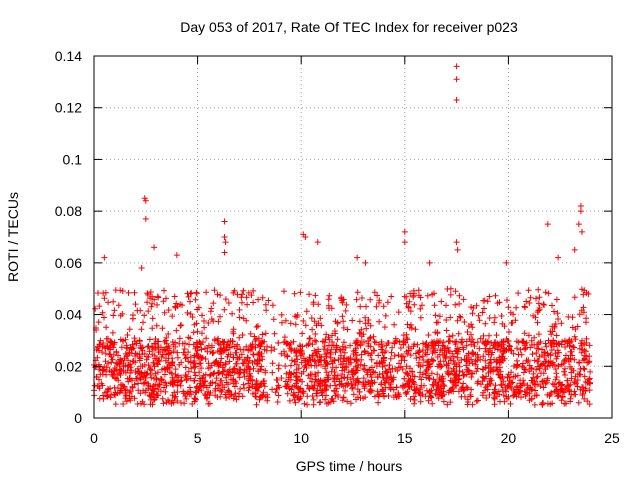  Describe the element at coordinates (68, 366) in the screenshot. I see `y-tick-label: 0.02` at that location.